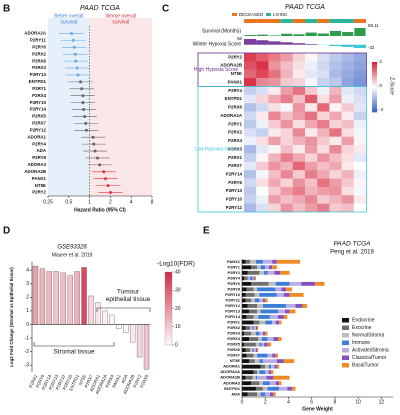  I want to click on row-label: P2RX7, so click(233, 355).